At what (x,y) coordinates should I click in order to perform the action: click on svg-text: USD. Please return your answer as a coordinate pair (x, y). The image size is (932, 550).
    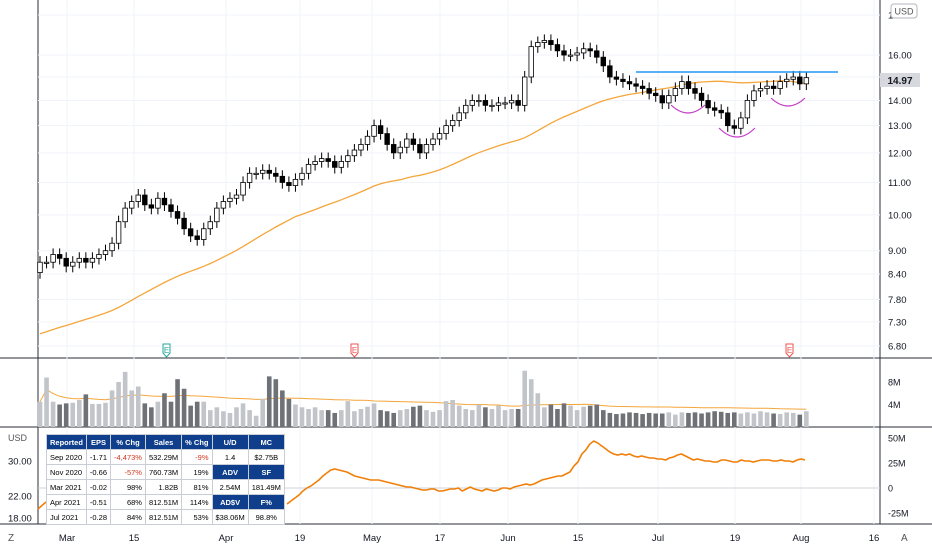
    Looking at the image, I should click on (904, 12).